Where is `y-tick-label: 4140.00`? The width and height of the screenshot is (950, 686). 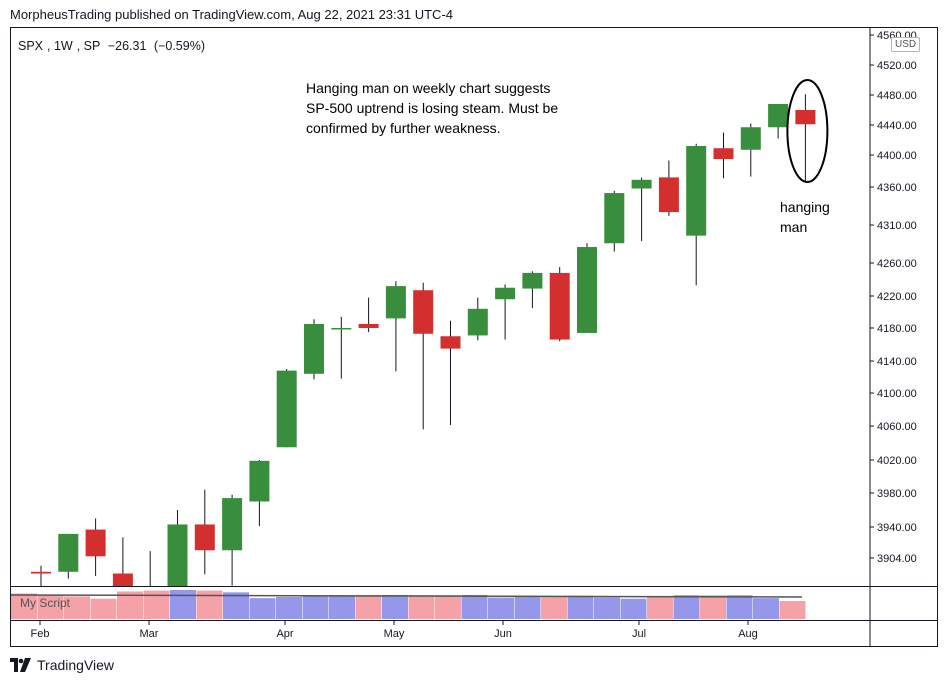
y-tick-label: 4140.00 is located at coordinates (897, 362).